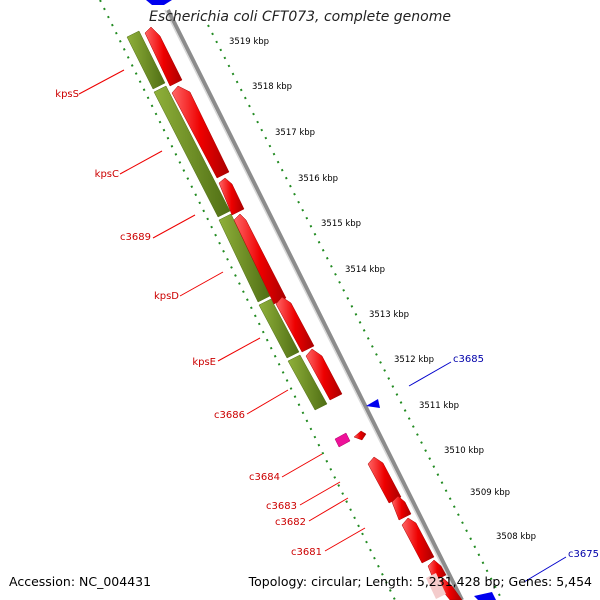  What do you see at coordinates (365, 270) in the screenshot?
I see `tick-label: 3514 kbp` at bounding box center [365, 270].